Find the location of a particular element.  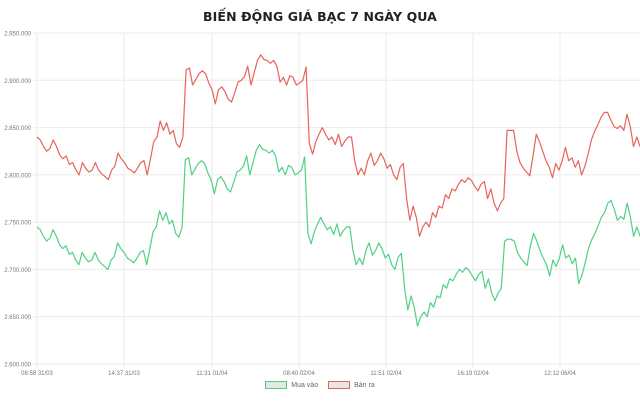

legend-label-sell: Bán ra is located at coordinates (364, 385).